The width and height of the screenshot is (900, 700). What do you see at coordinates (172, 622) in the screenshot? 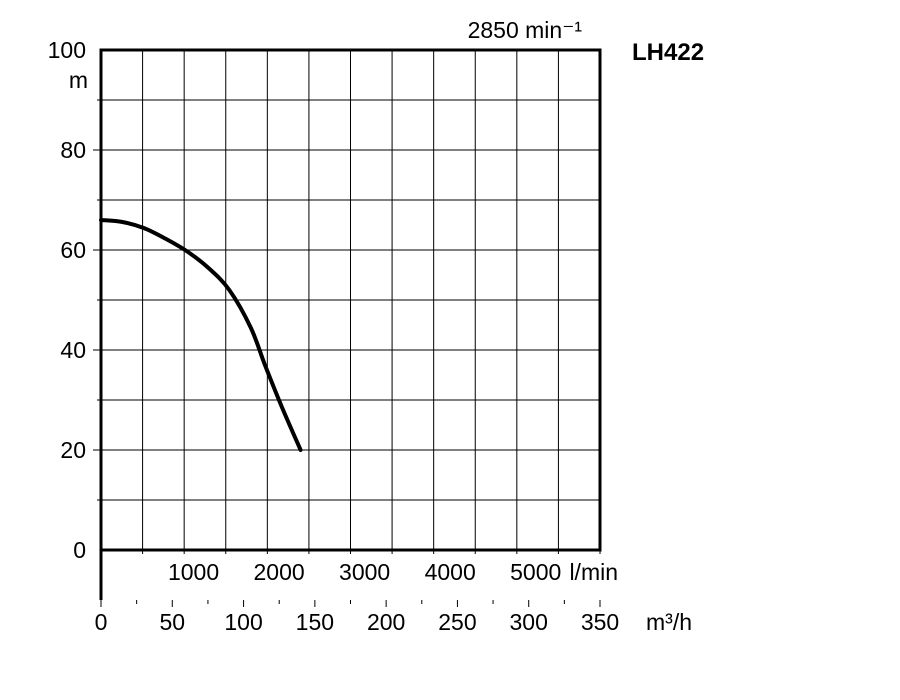
I see `x-tick-label-m3h: 50` at bounding box center [172, 622].